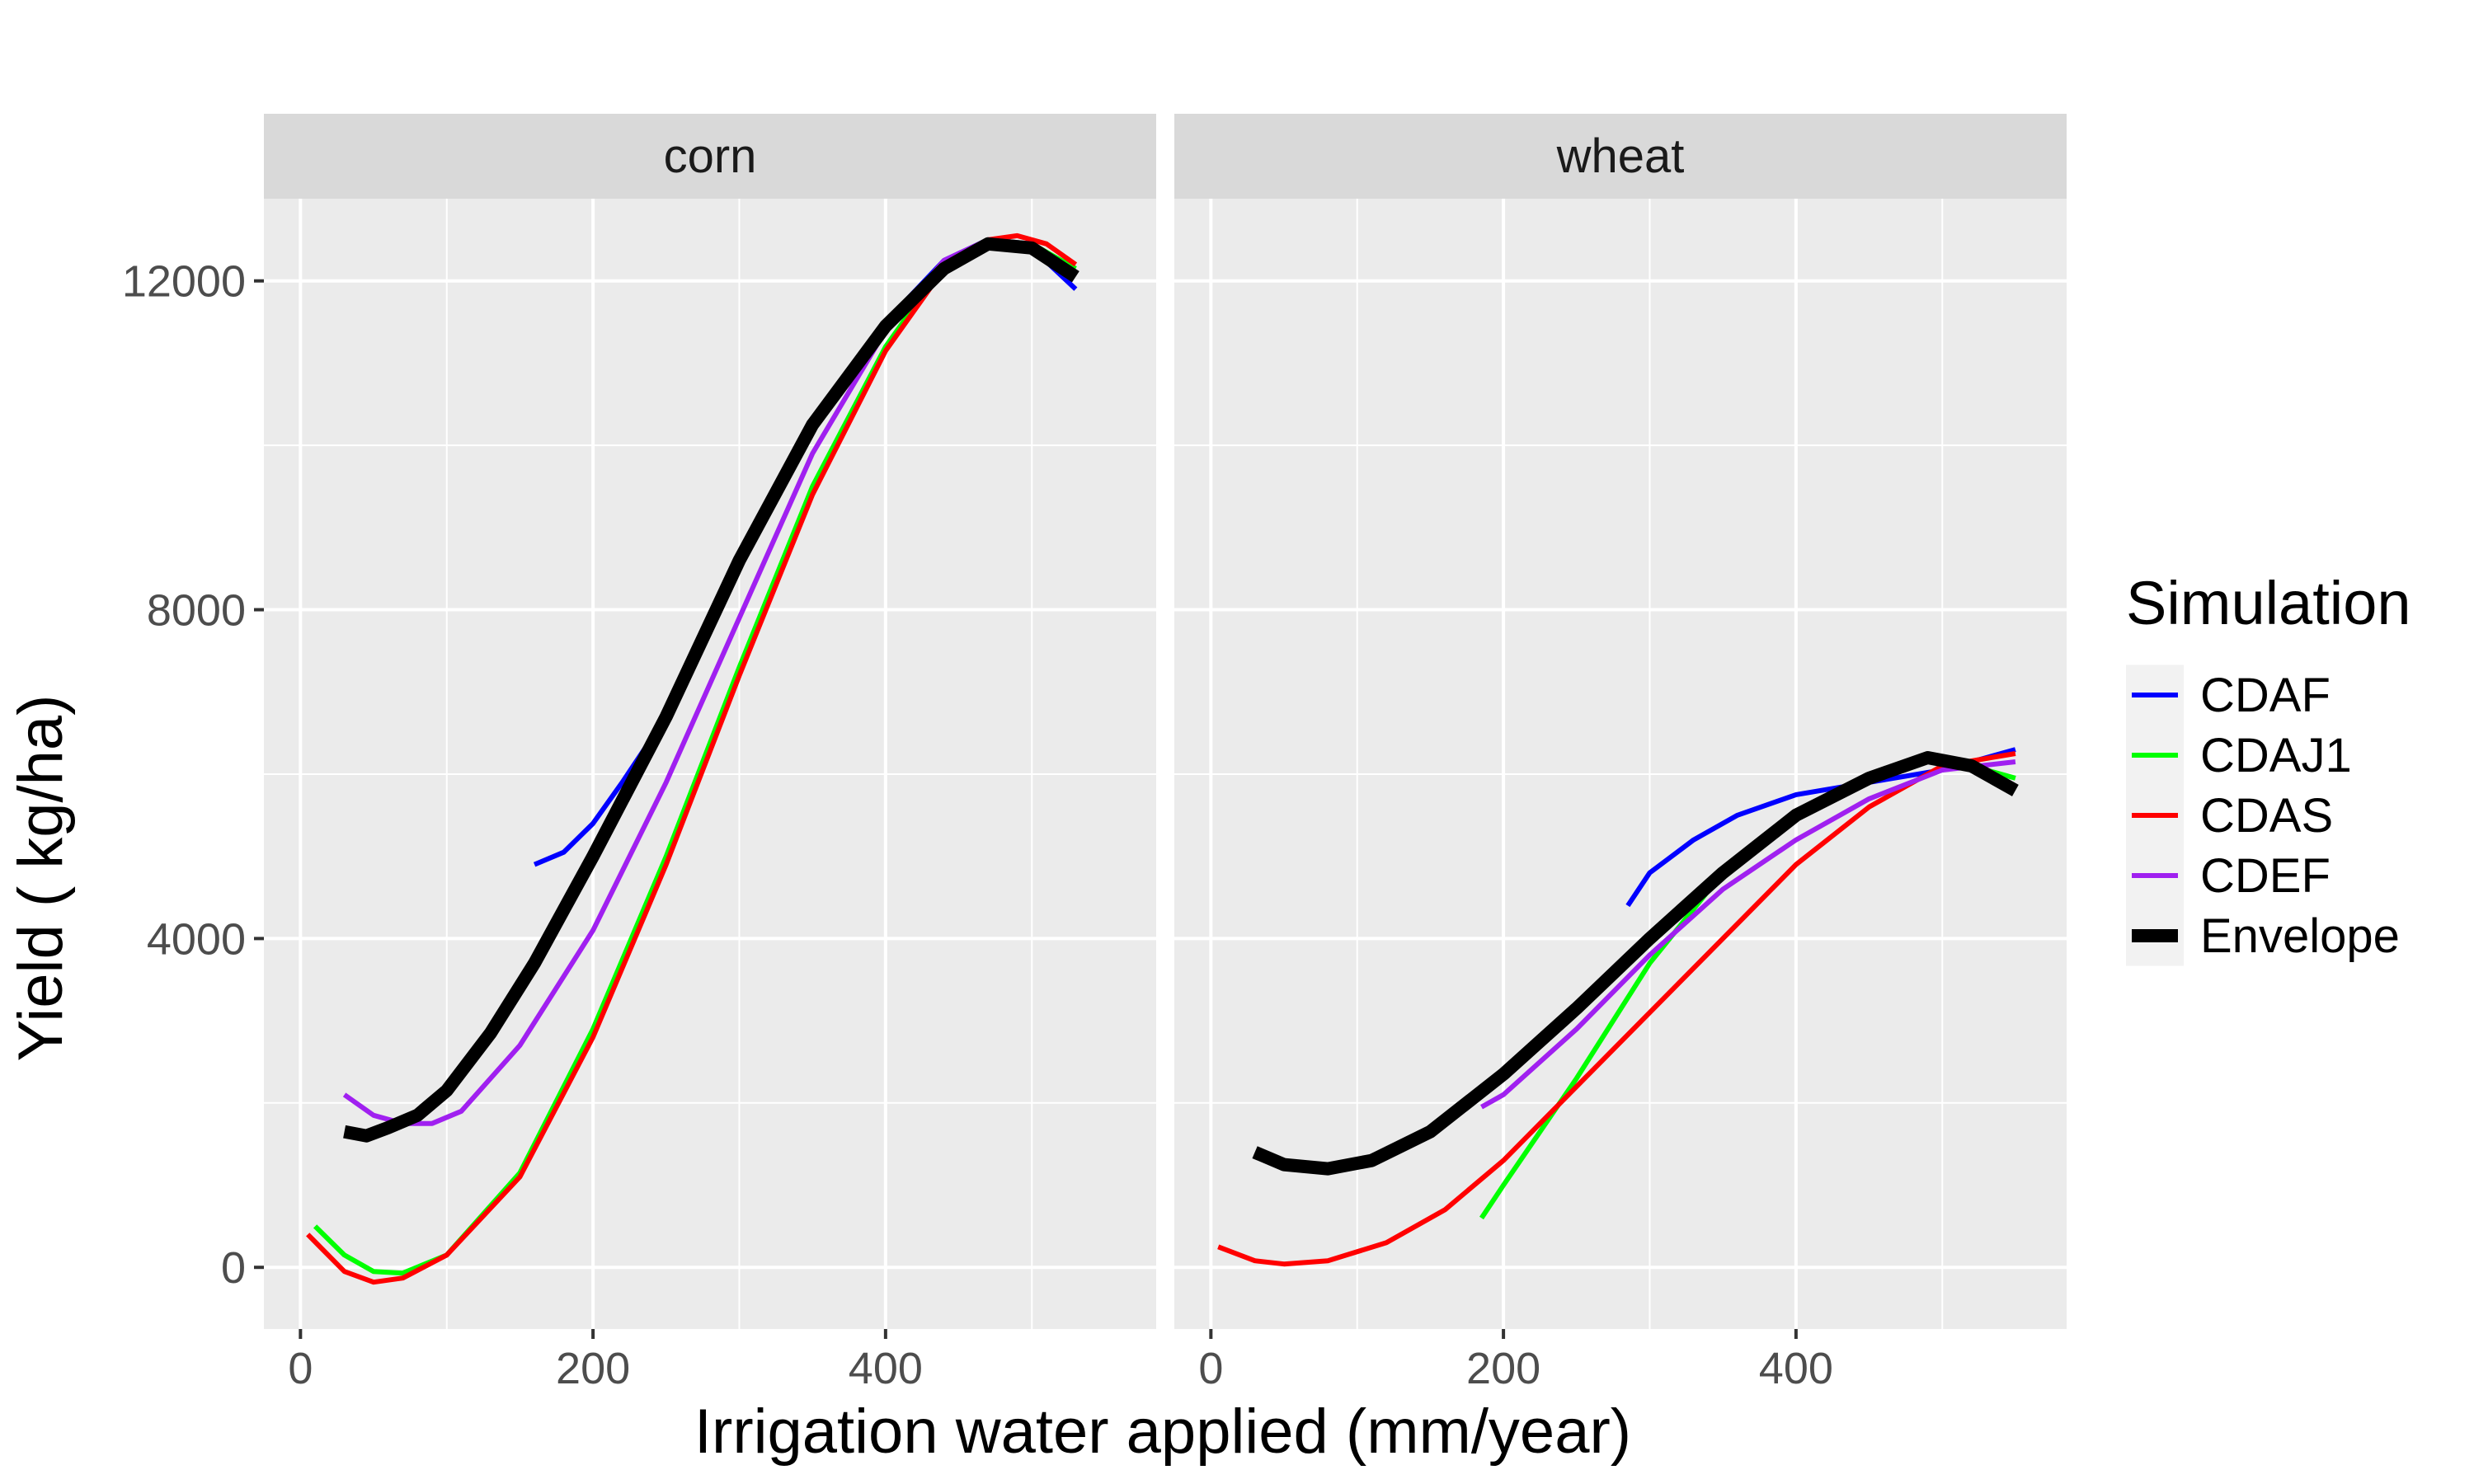 This screenshot has width=2474, height=1484. What do you see at coordinates (2266, 816) in the screenshot?
I see `legend-label: CDAS` at bounding box center [2266, 816].